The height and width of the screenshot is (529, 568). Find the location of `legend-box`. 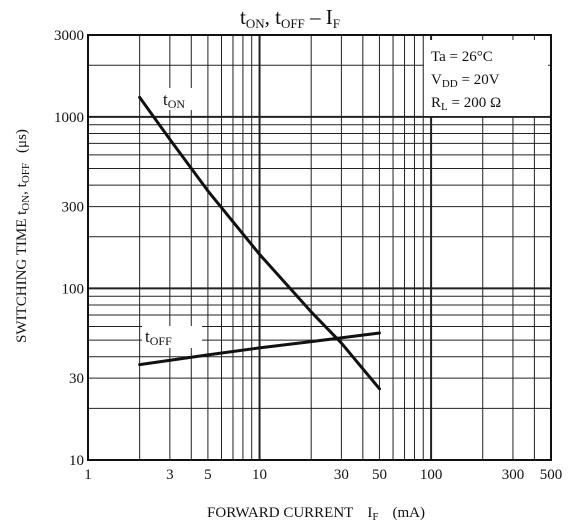

legend-box is located at coordinates (486, 78).